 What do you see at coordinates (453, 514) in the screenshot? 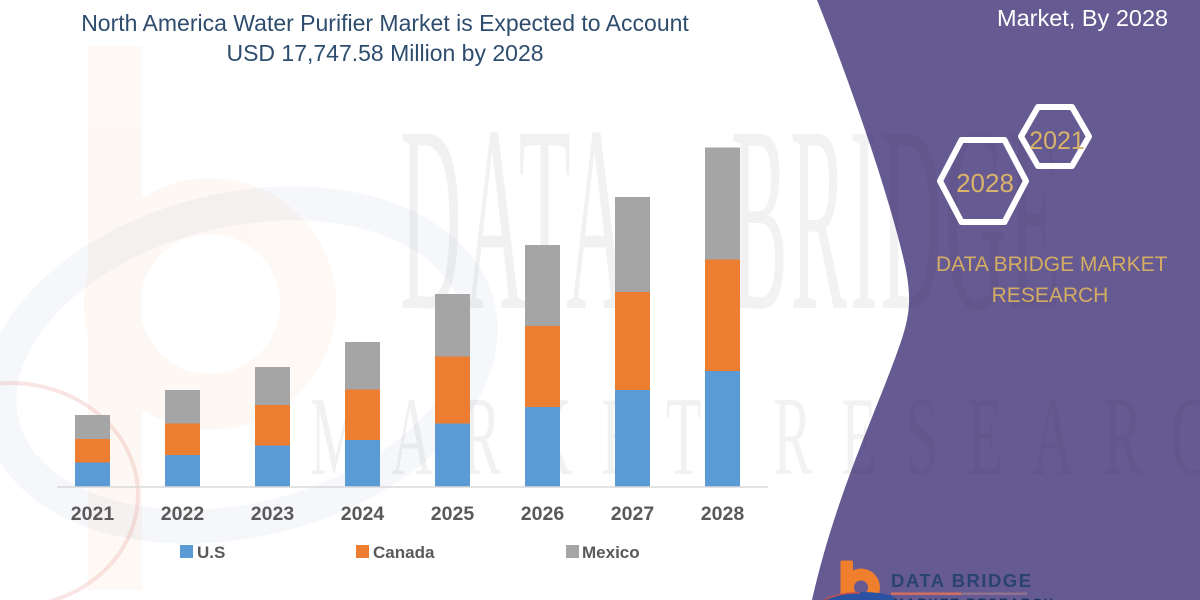
I see `svg-text: 2025` at bounding box center [453, 514].